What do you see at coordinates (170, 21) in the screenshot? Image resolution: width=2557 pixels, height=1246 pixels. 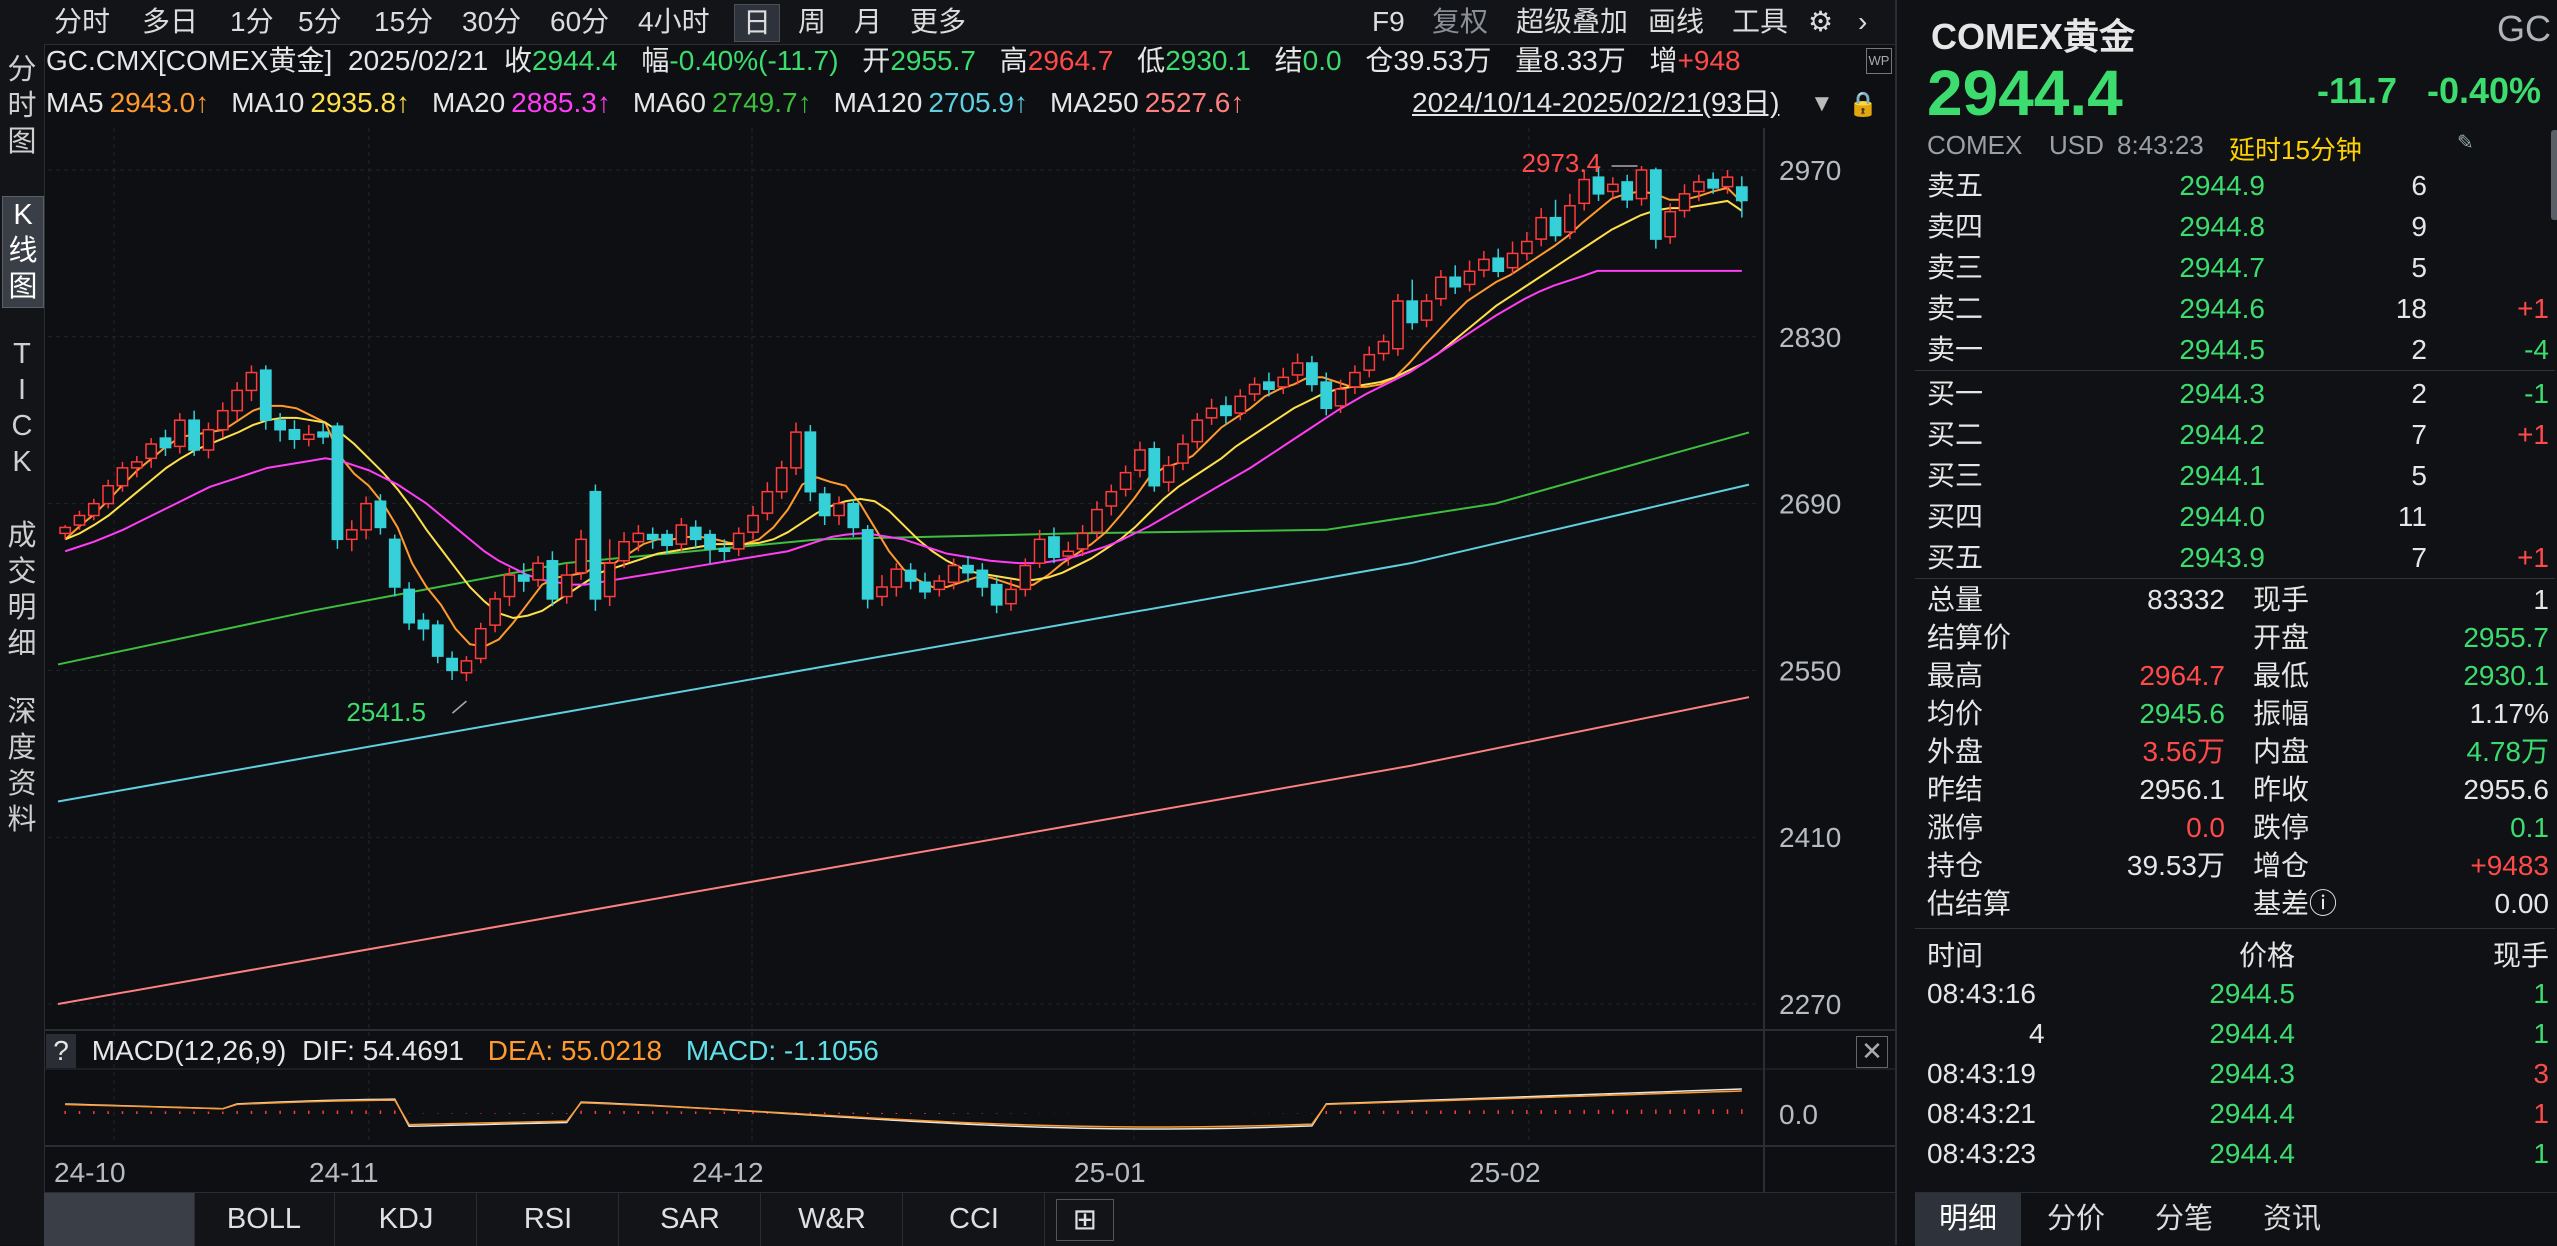 I see `period-tab-1: 多日` at bounding box center [170, 21].